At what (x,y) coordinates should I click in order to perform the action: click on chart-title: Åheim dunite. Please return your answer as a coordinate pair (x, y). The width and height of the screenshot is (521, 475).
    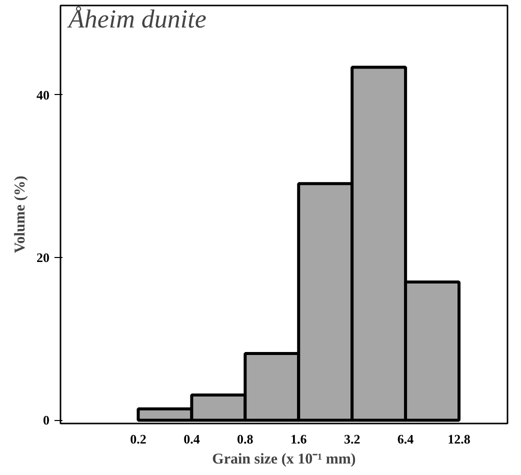
    Looking at the image, I should click on (136, 19).